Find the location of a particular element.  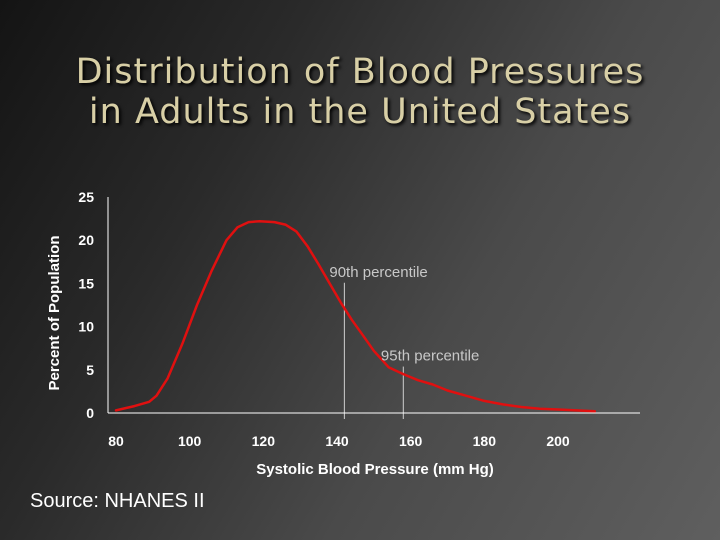

y-tick-label: 5 is located at coordinates (90, 370).